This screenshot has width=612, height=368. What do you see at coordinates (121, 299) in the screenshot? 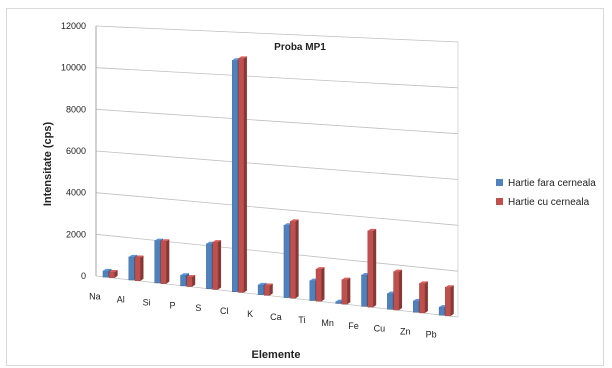
I see `x-tick-al: Al` at bounding box center [121, 299].